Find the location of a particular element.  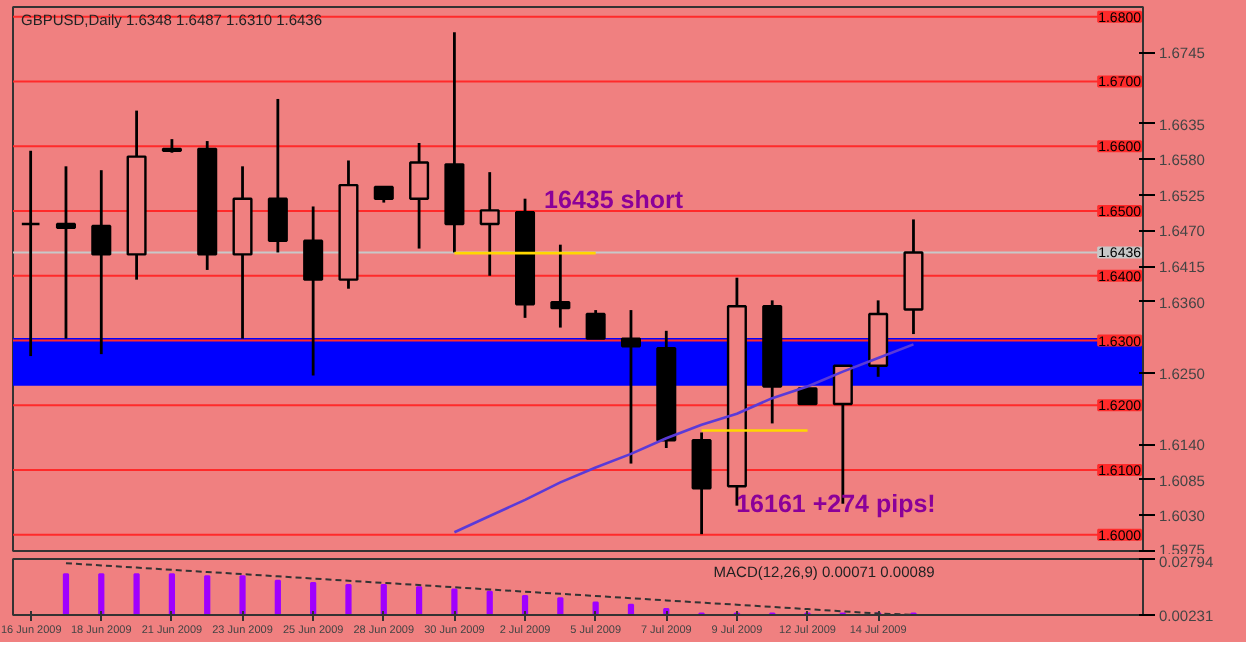

annotation: 16435 short is located at coordinates (614, 199).